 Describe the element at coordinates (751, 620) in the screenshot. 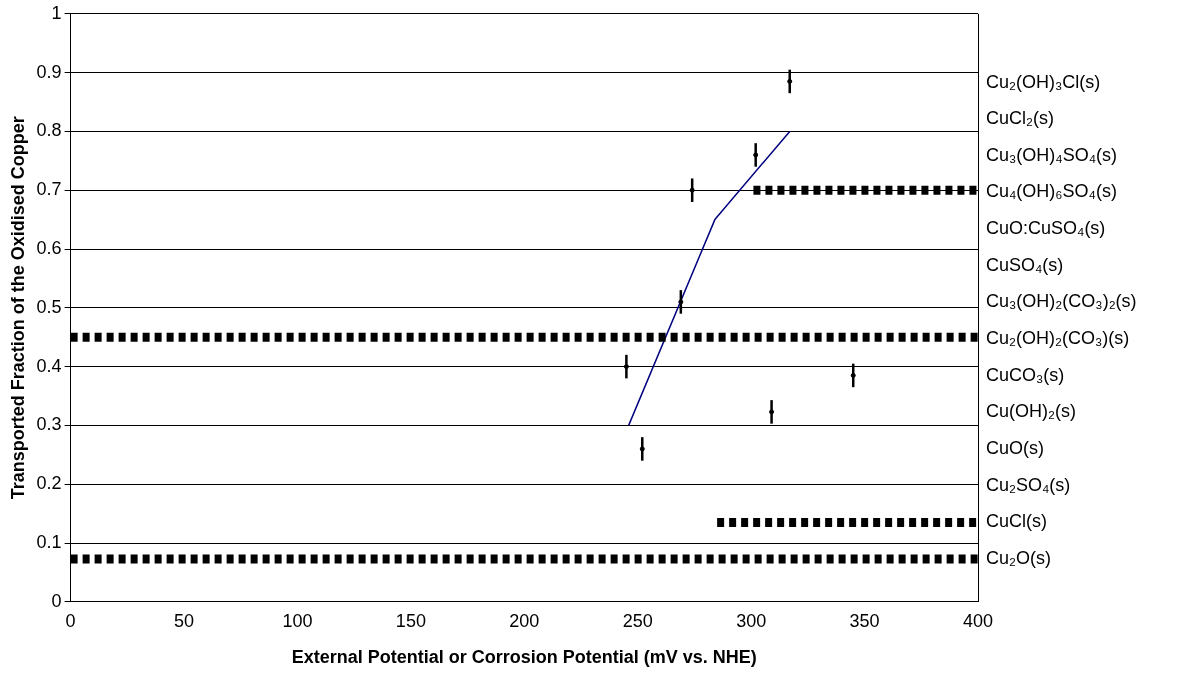

I see `x-tick-label: 300` at that location.